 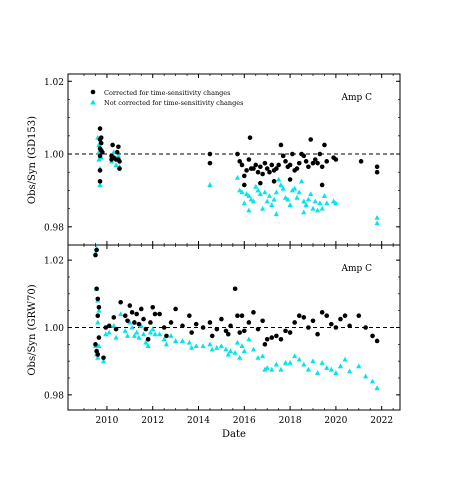 I want to click on x-tick-label: 2018, so click(x=290, y=421).